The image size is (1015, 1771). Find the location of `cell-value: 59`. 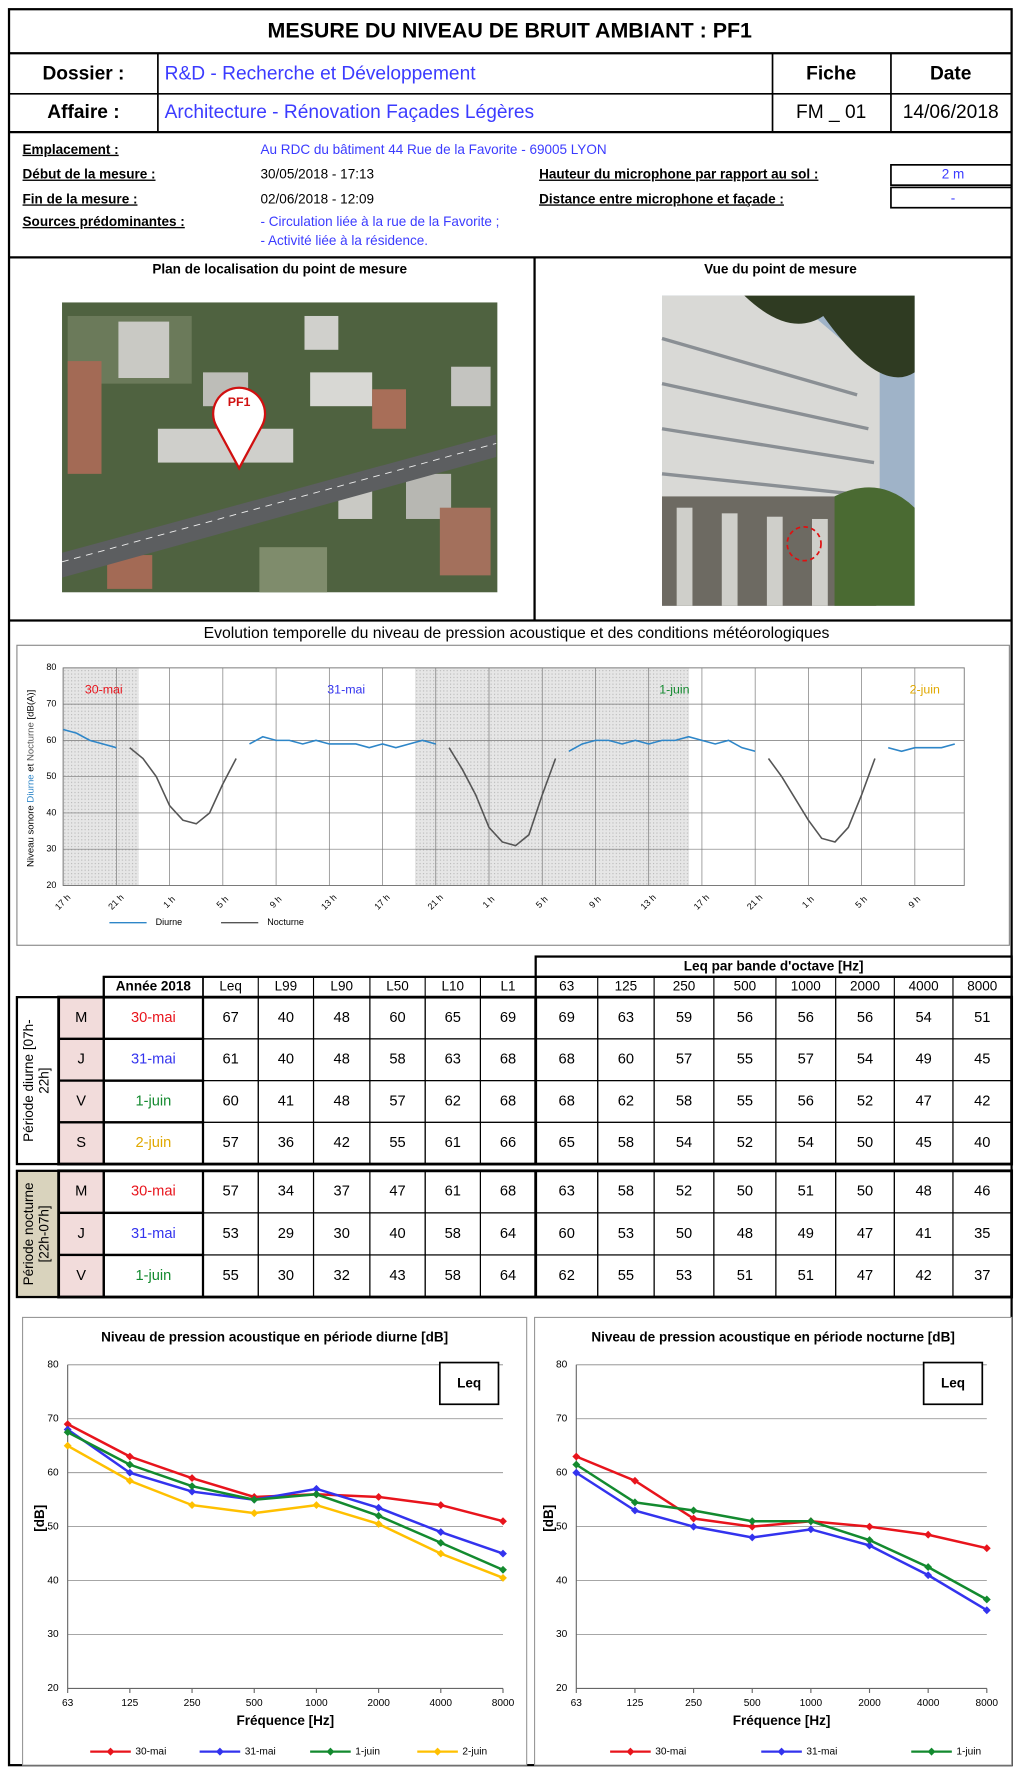

cell-value: 59 is located at coordinates (684, 1018).